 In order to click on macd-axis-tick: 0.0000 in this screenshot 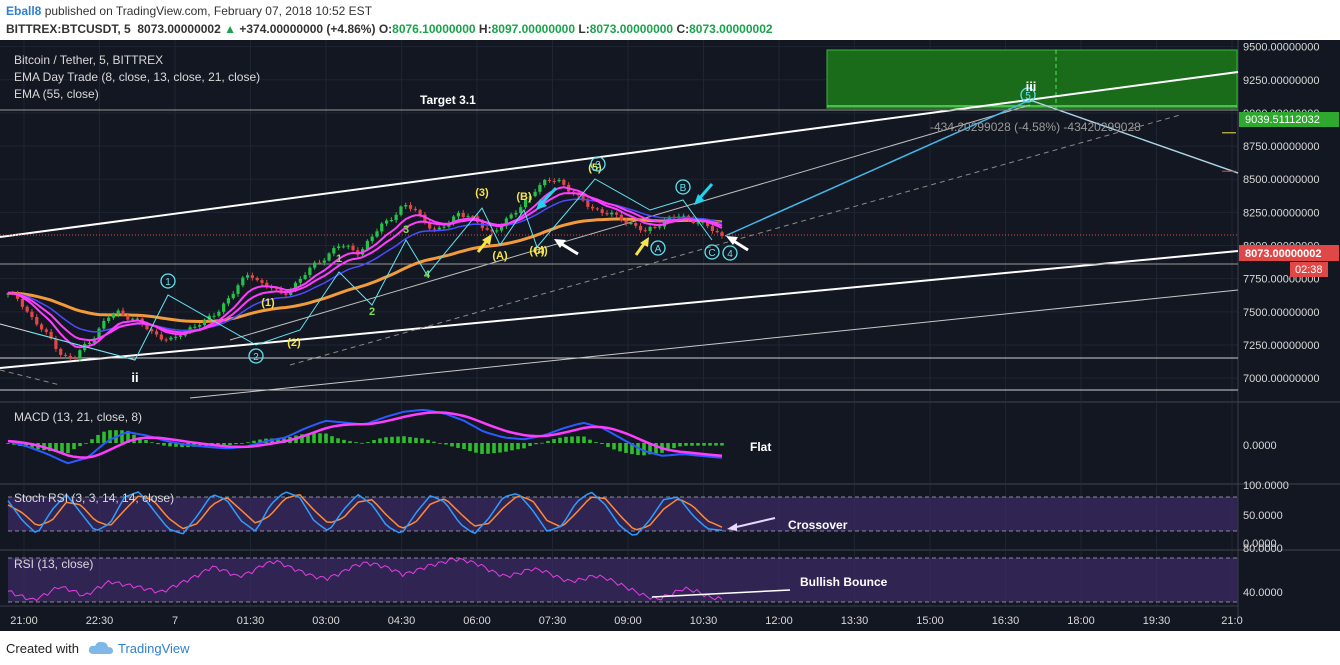, I will do `click(1260, 446)`.